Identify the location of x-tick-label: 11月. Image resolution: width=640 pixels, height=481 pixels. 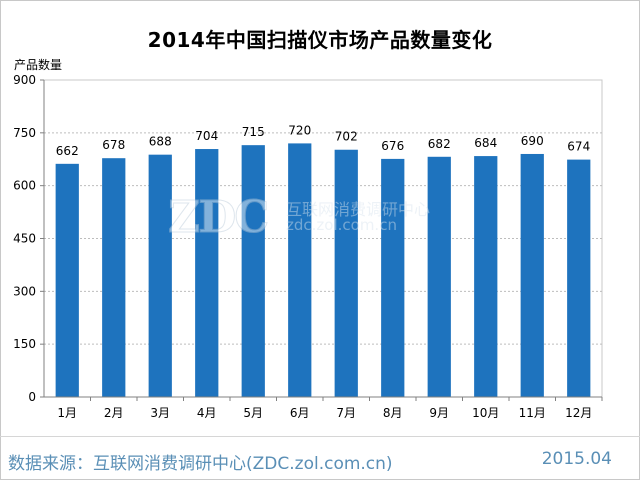
(532, 413).